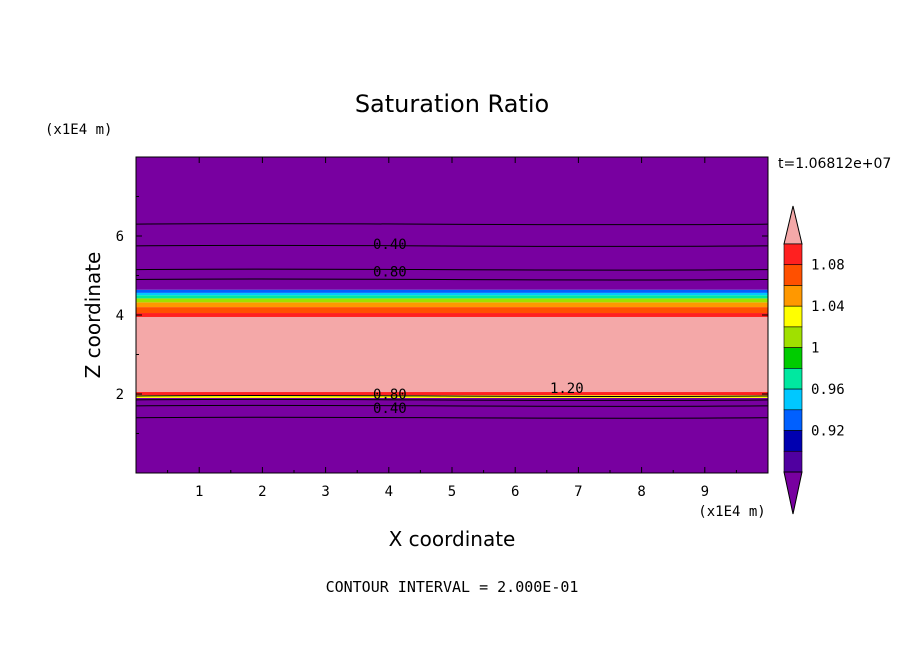 The height and width of the screenshot is (654, 904). I want to click on colorbar-label-2: 1, so click(815, 349).